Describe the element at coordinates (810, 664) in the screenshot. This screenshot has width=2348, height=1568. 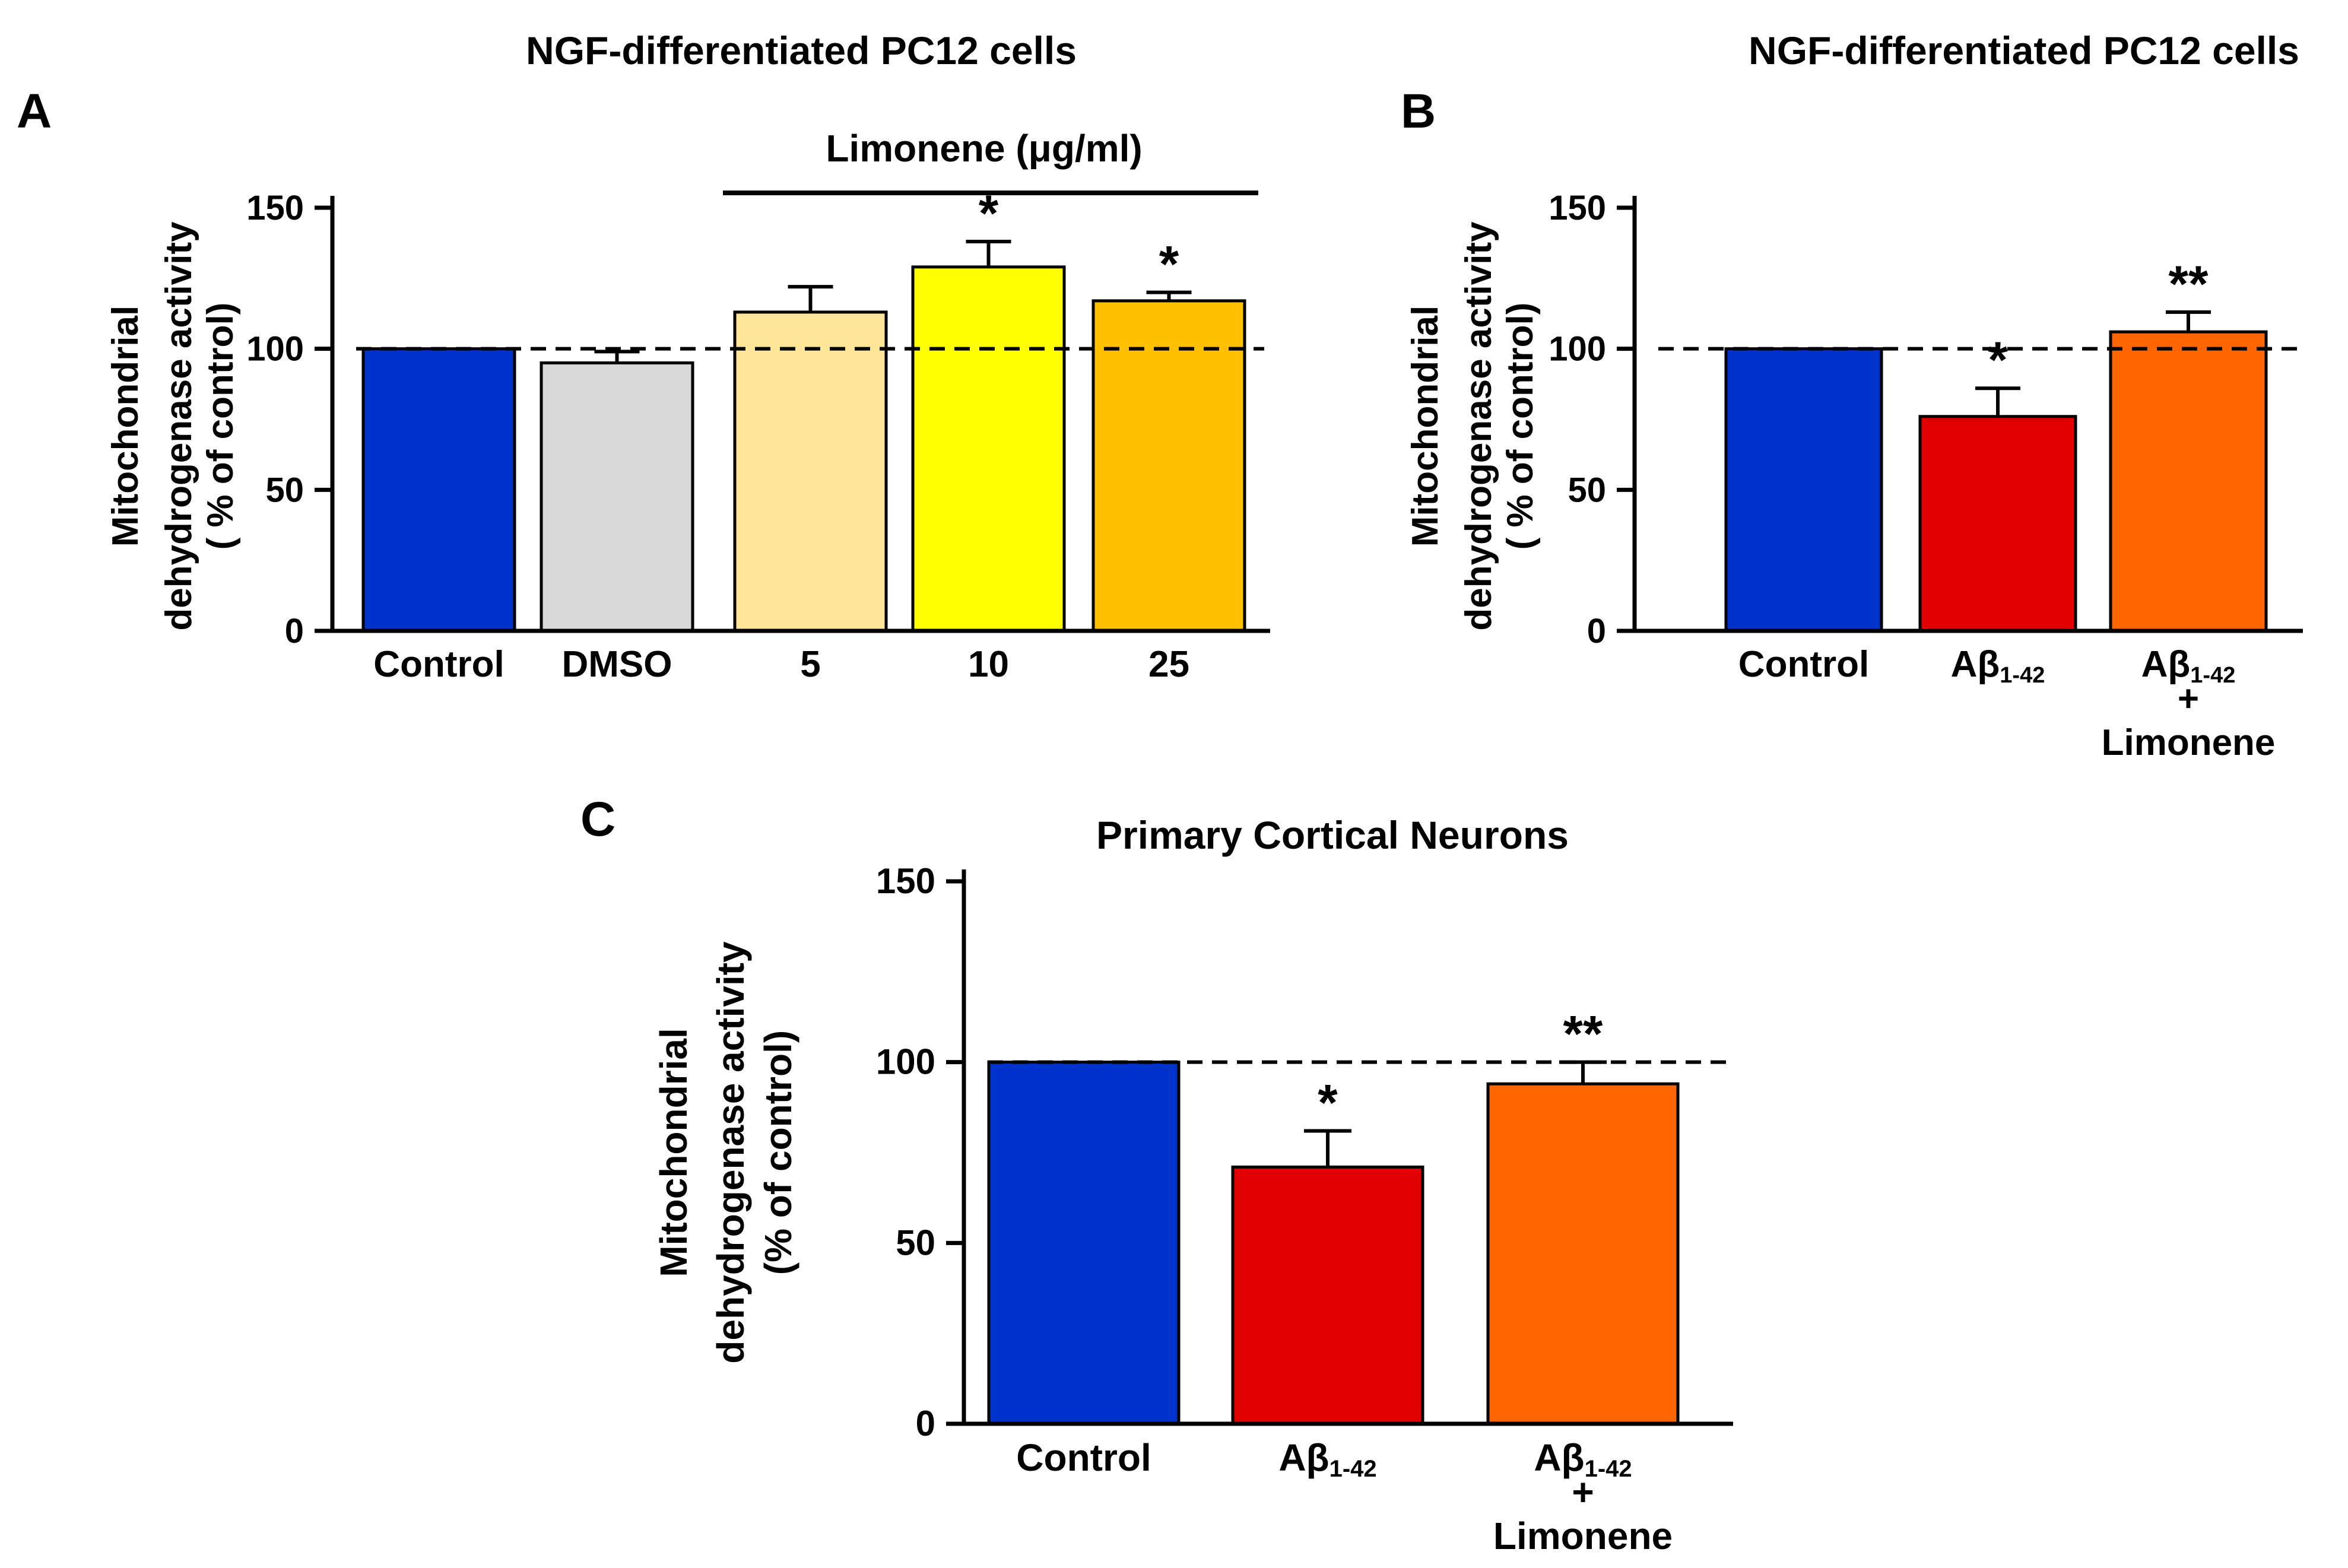
I see `category-label: 5` at that location.